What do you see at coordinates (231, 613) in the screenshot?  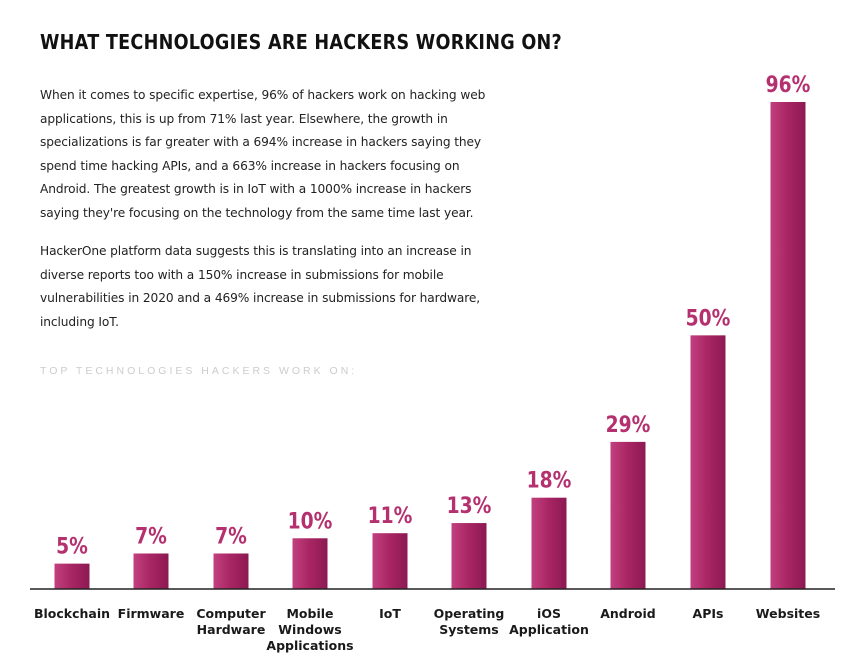 I see `category-label-2-line-0: Computer` at bounding box center [231, 613].